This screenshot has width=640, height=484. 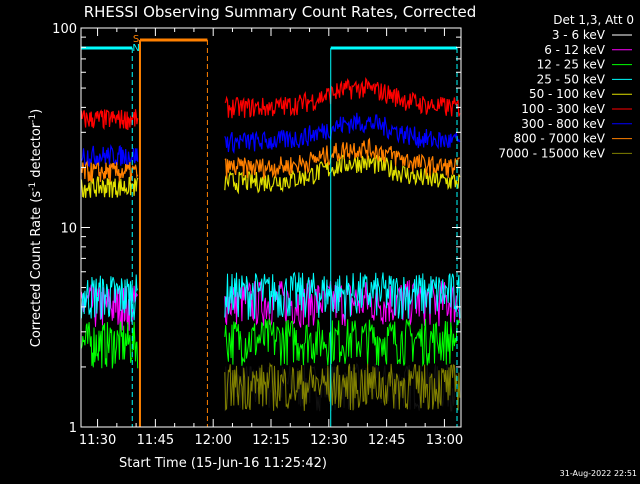 I want to click on x-tick-label: 12:30, so click(x=328, y=440).